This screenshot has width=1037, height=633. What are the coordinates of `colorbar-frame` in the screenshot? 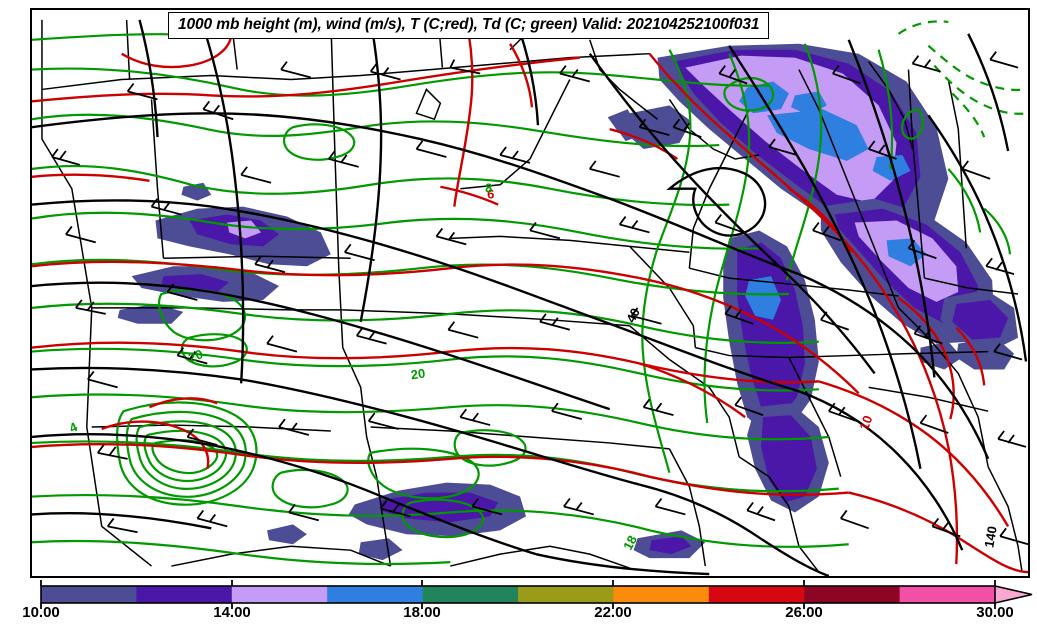 It's located at (518, 594).